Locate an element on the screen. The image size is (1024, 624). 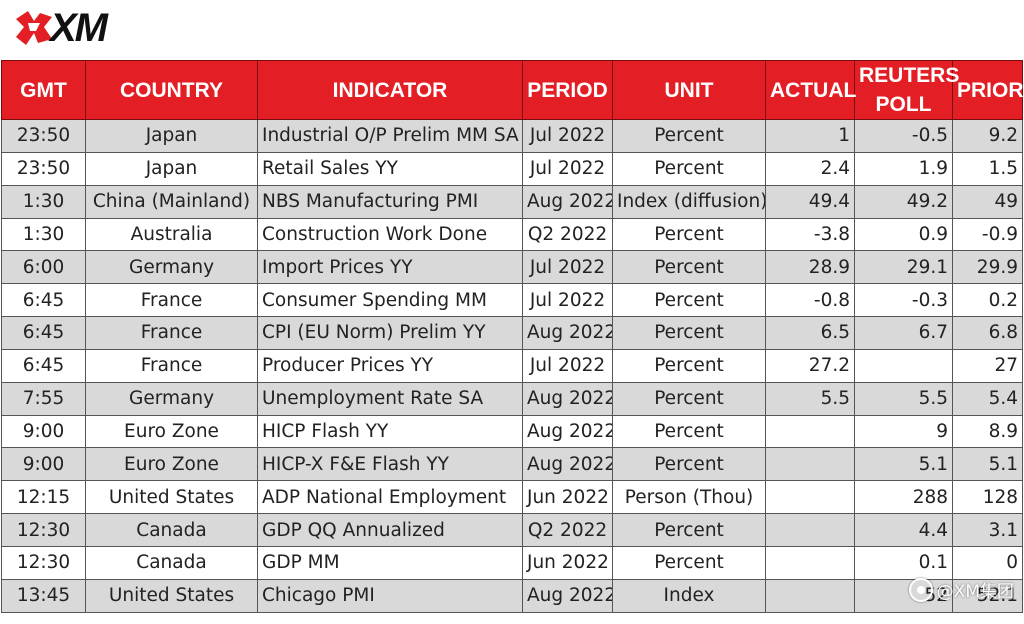
cell-reuters-poll: 5.1 is located at coordinates (903, 464).